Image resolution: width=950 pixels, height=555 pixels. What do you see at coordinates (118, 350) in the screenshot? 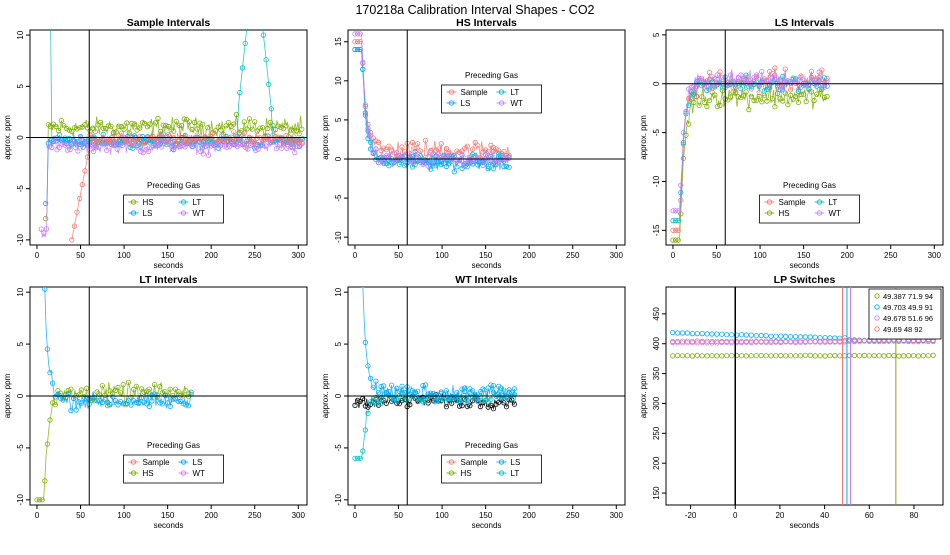
I see `series-ls` at bounding box center [118, 350].